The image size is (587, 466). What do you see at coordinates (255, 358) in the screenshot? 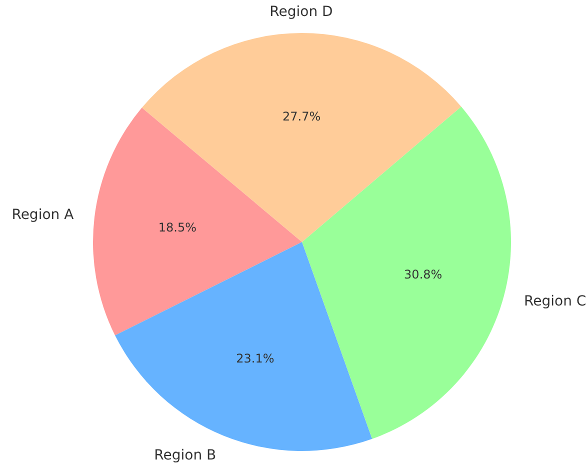
I see `data-label: 23.1%` at bounding box center [255, 358].